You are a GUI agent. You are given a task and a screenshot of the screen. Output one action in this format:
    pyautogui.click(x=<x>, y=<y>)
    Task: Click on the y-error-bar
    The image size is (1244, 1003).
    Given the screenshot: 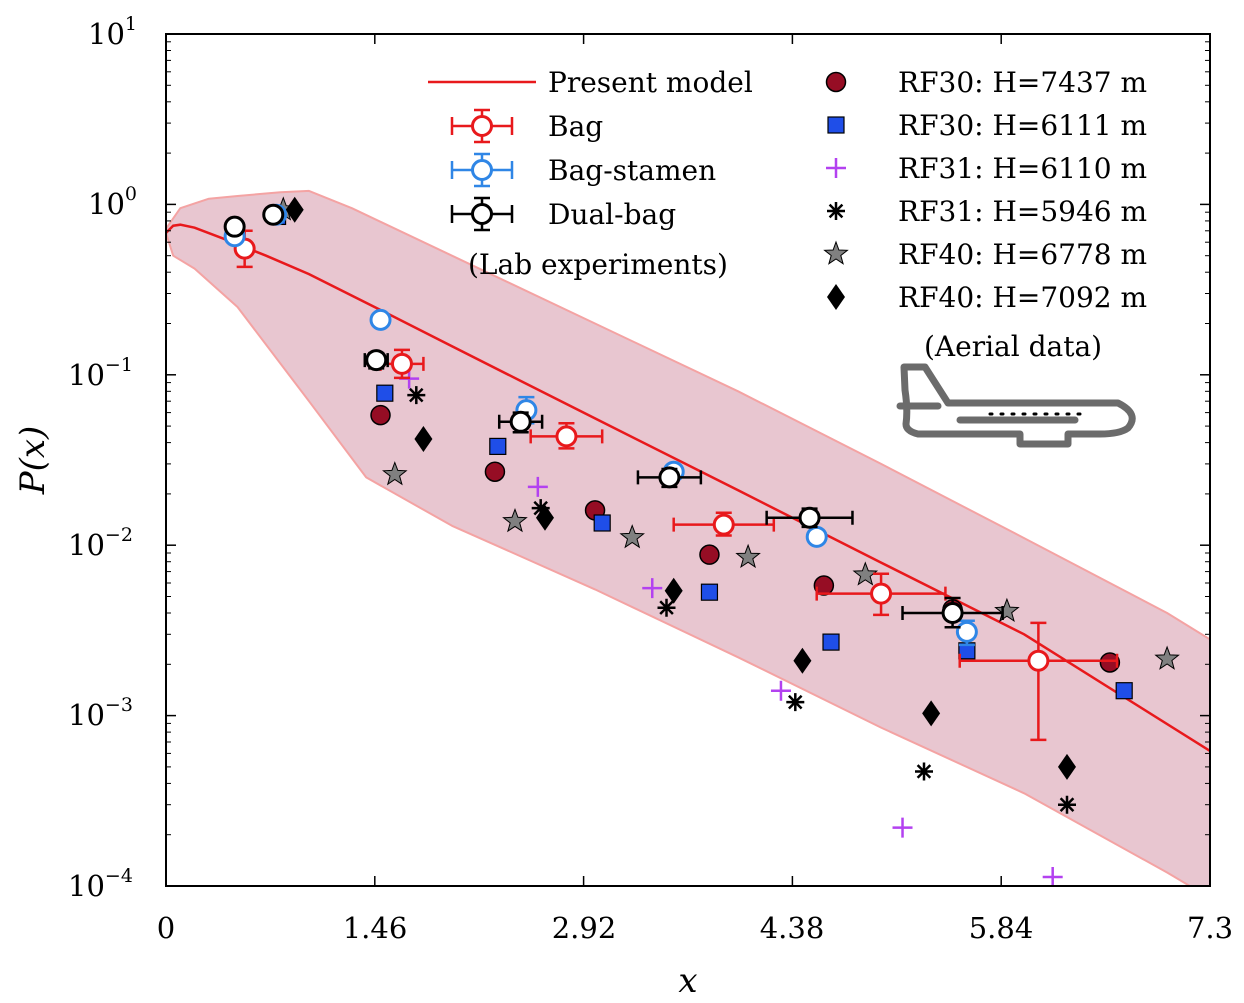 What is the action you would take?
    pyautogui.click(x=1038, y=681)
    